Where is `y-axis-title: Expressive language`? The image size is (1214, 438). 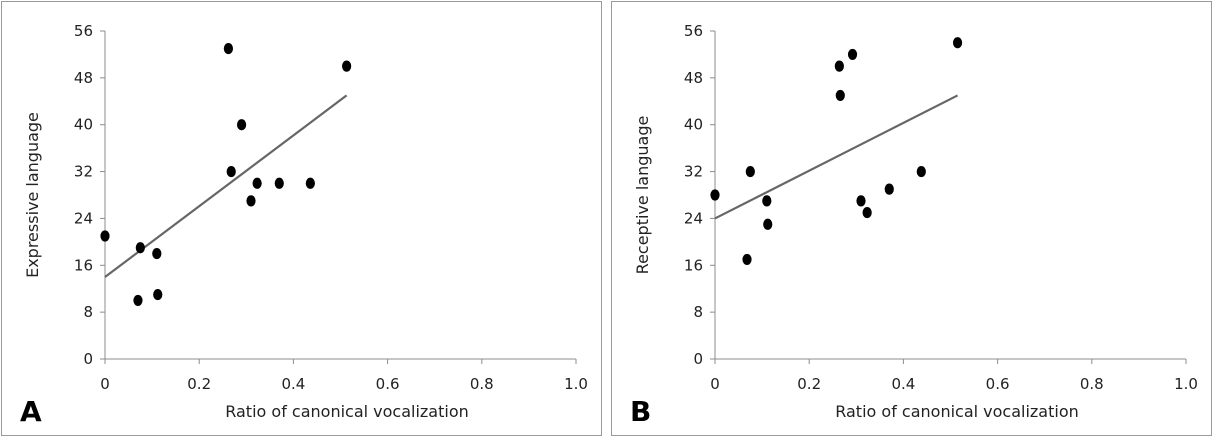
y-axis-title: Expressive language is located at coordinates (32, 195).